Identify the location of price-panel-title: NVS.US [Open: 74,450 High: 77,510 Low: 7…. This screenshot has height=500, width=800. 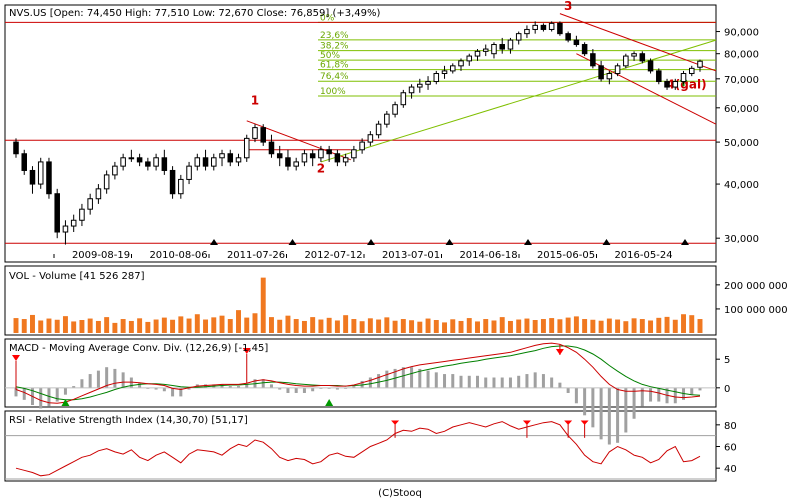
(194, 13).